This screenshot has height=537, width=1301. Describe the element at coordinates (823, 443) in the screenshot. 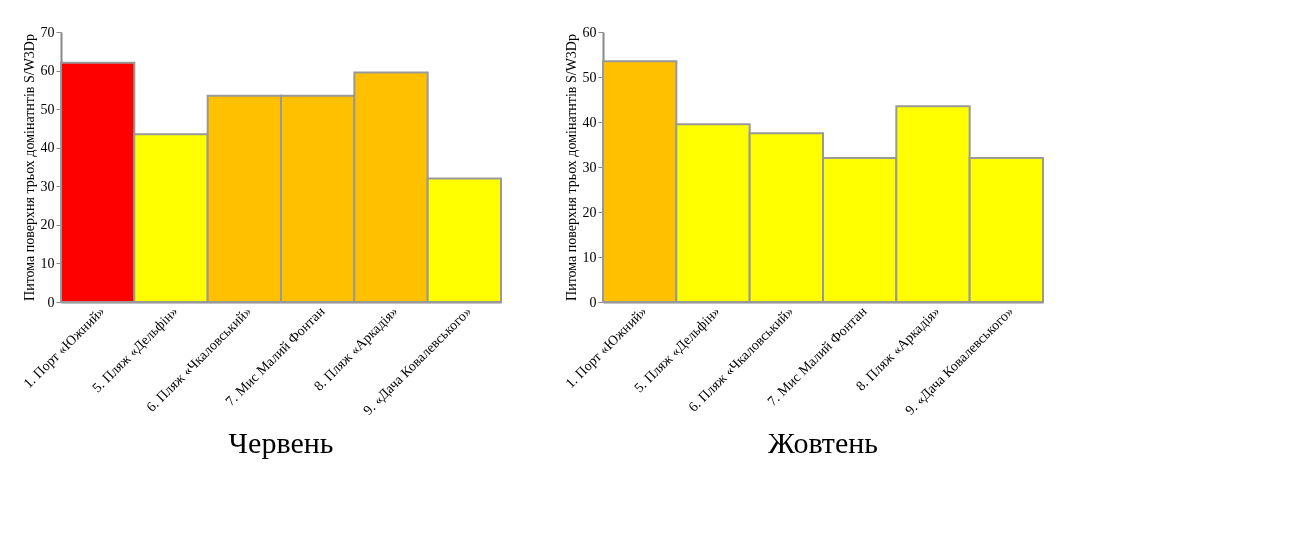

I see `text: Жовтень` at that location.